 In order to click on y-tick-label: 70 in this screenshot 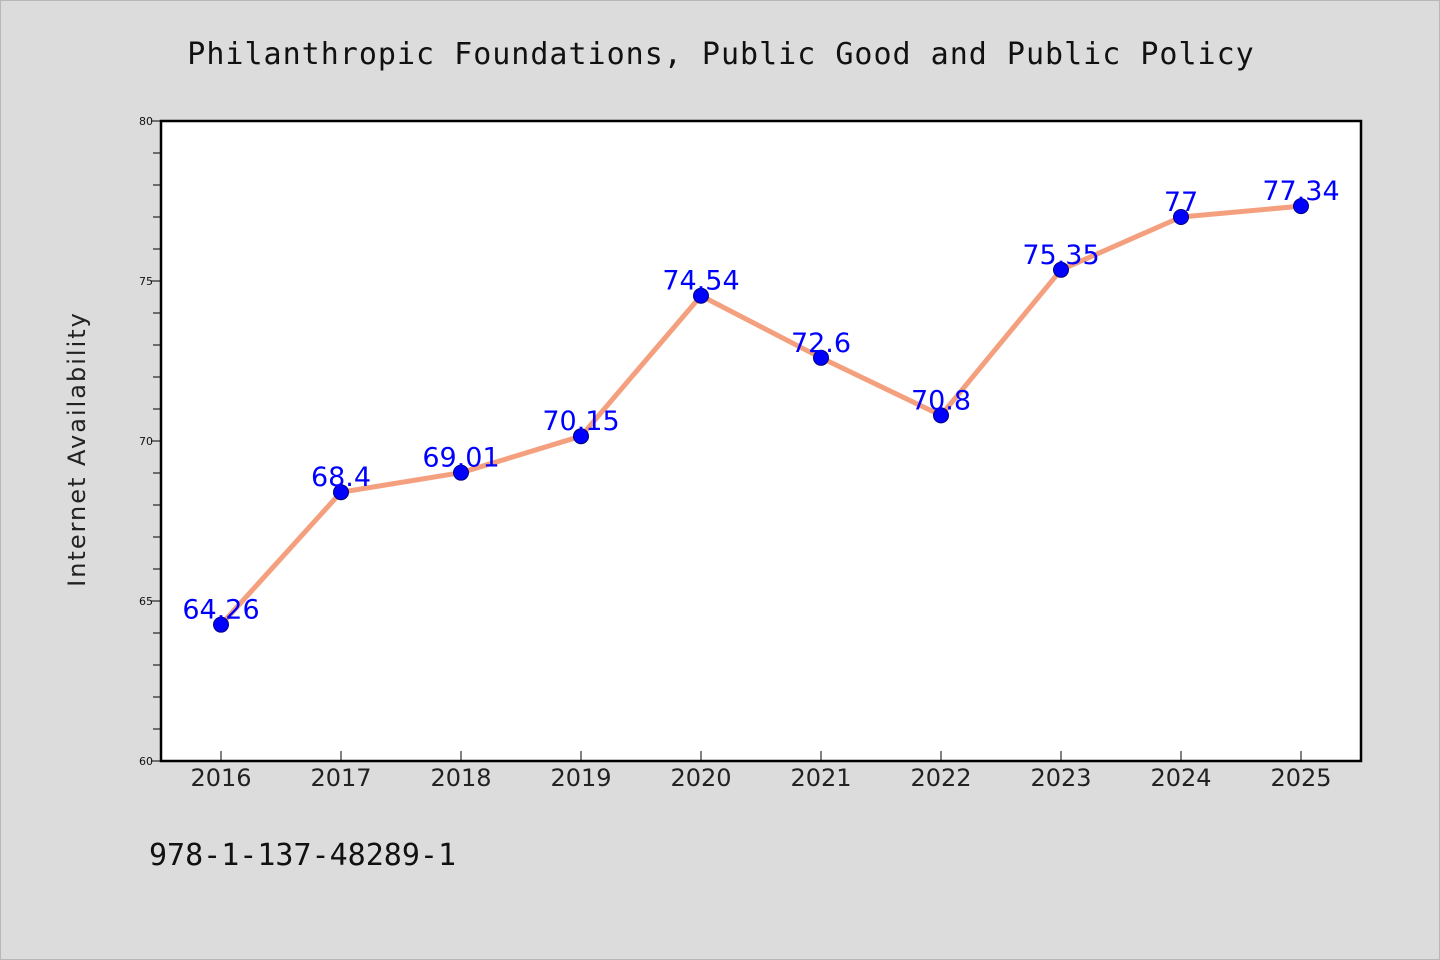, I will do `click(146, 441)`.